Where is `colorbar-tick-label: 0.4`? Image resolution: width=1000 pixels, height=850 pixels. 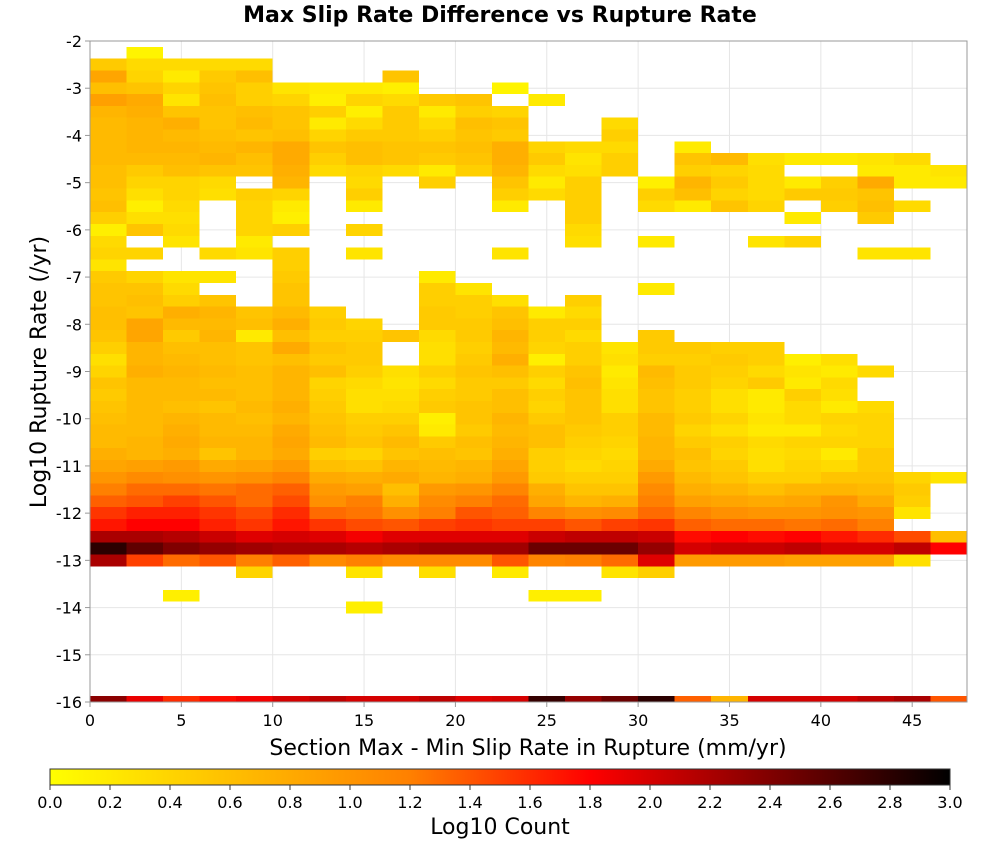
colorbar-tick-label: 0.4 is located at coordinates (169, 802).